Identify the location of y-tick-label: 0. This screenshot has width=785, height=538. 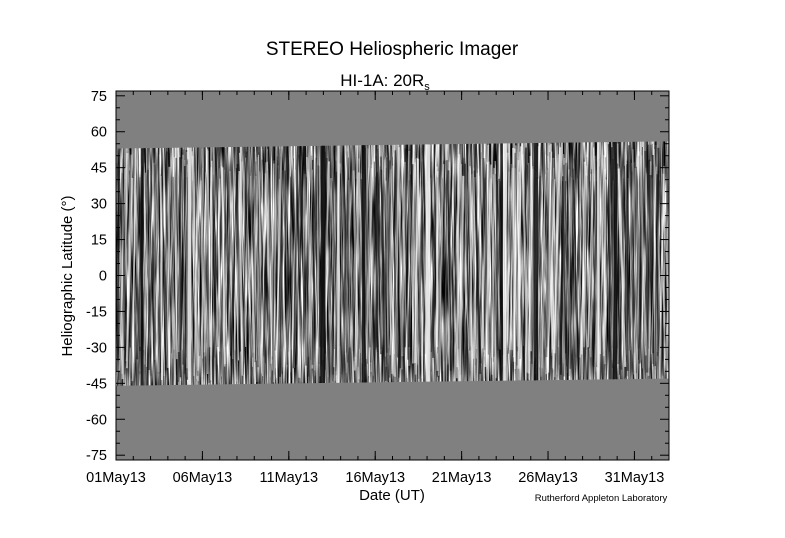
(103, 277).